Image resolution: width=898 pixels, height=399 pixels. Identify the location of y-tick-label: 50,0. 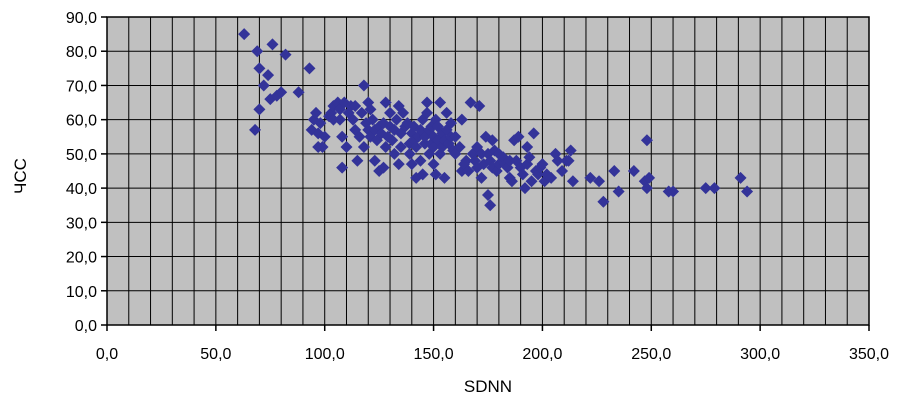
(81, 155).